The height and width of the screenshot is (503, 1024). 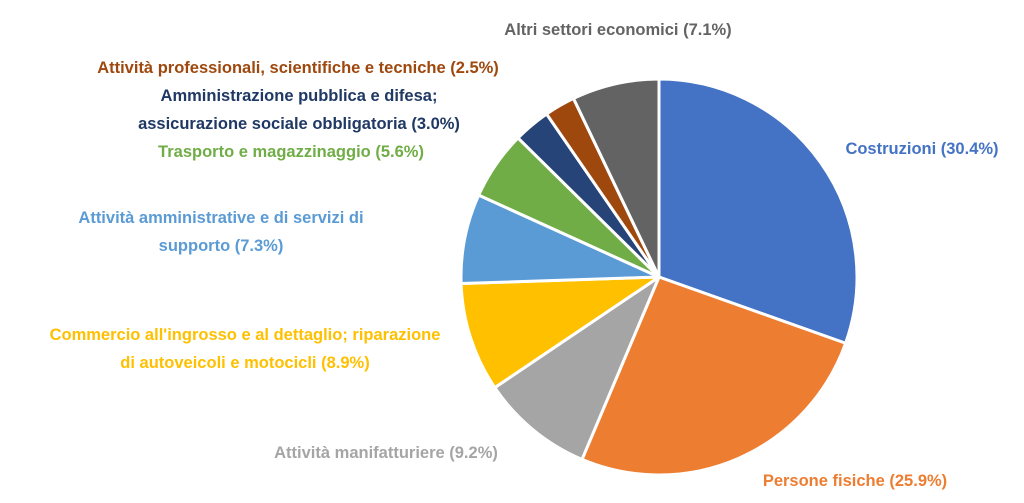 I want to click on slice-label: Costruzioni (30.4%), so click(x=921, y=149).